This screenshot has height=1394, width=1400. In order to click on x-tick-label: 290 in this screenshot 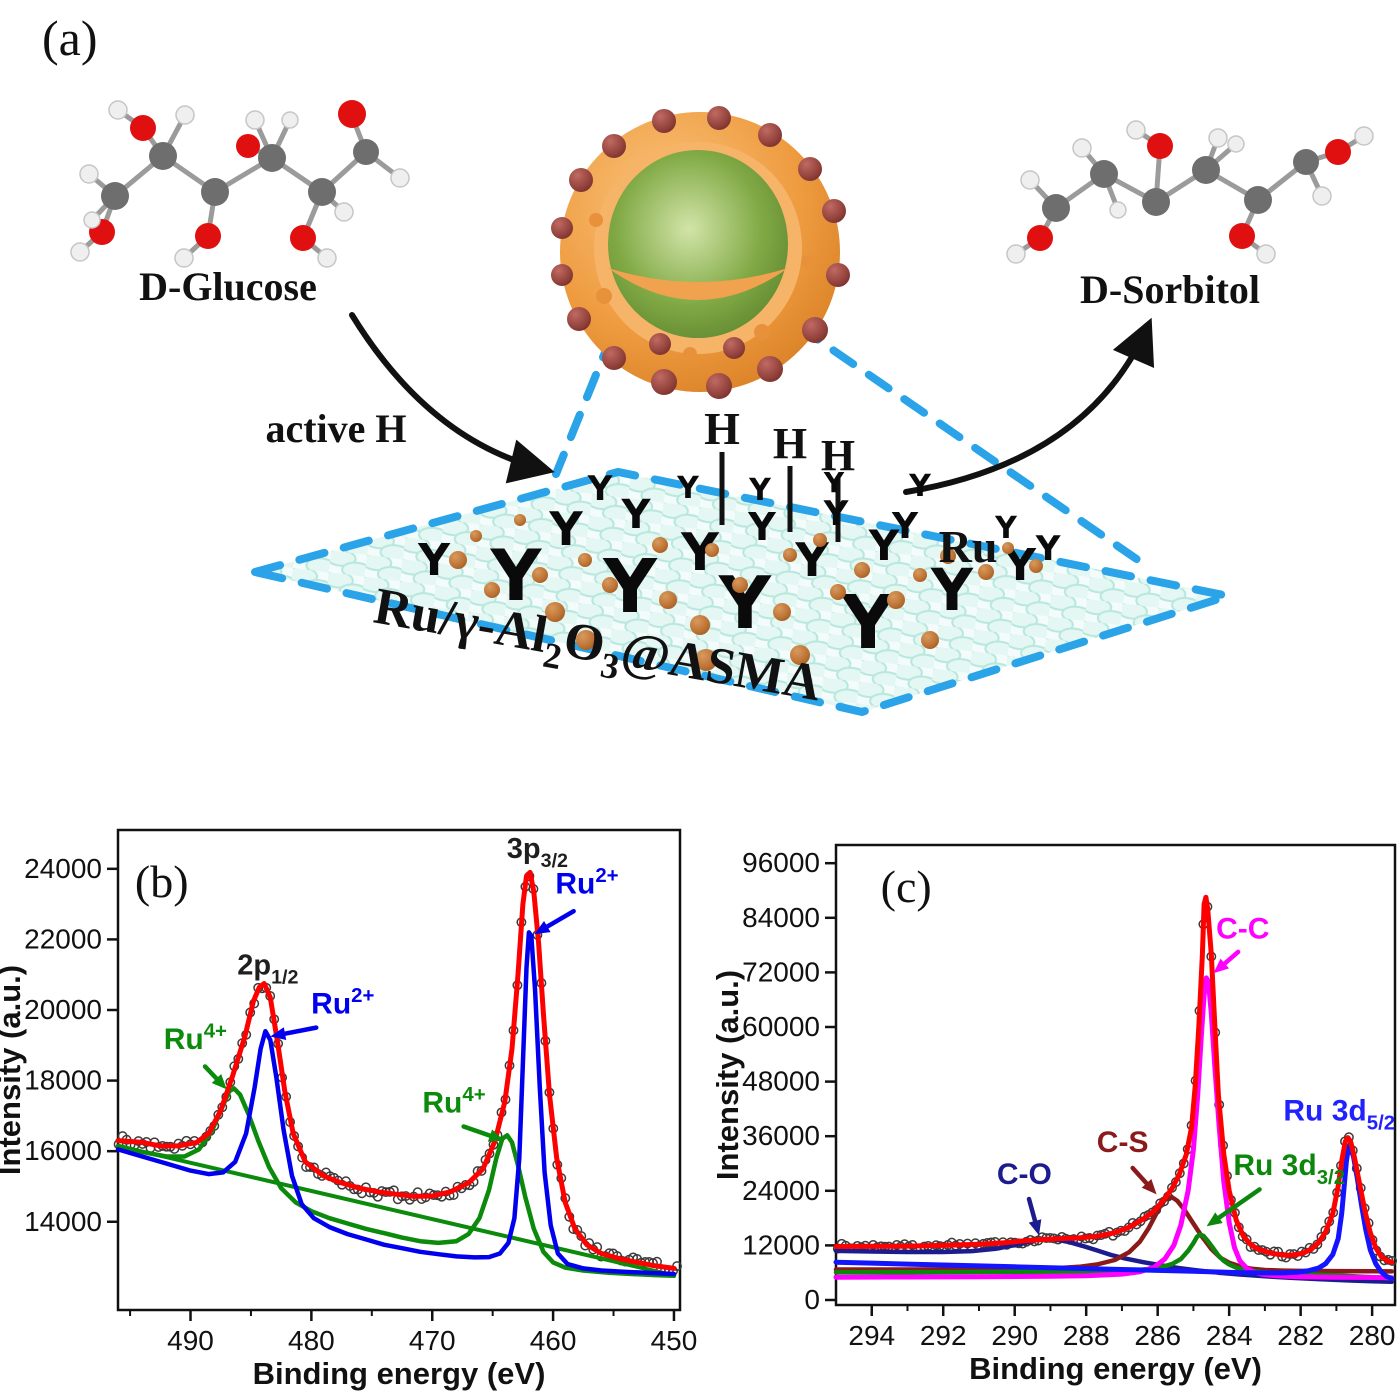, I will do `click(1014, 1335)`.